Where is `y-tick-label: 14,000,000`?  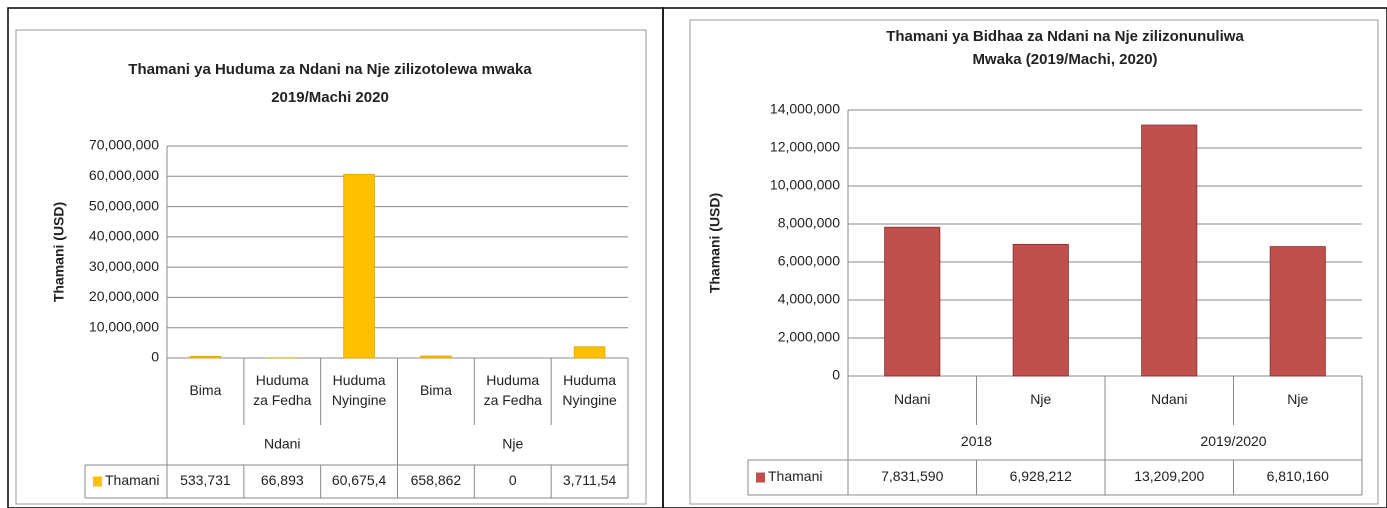 y-tick-label: 14,000,000 is located at coordinates (805, 109).